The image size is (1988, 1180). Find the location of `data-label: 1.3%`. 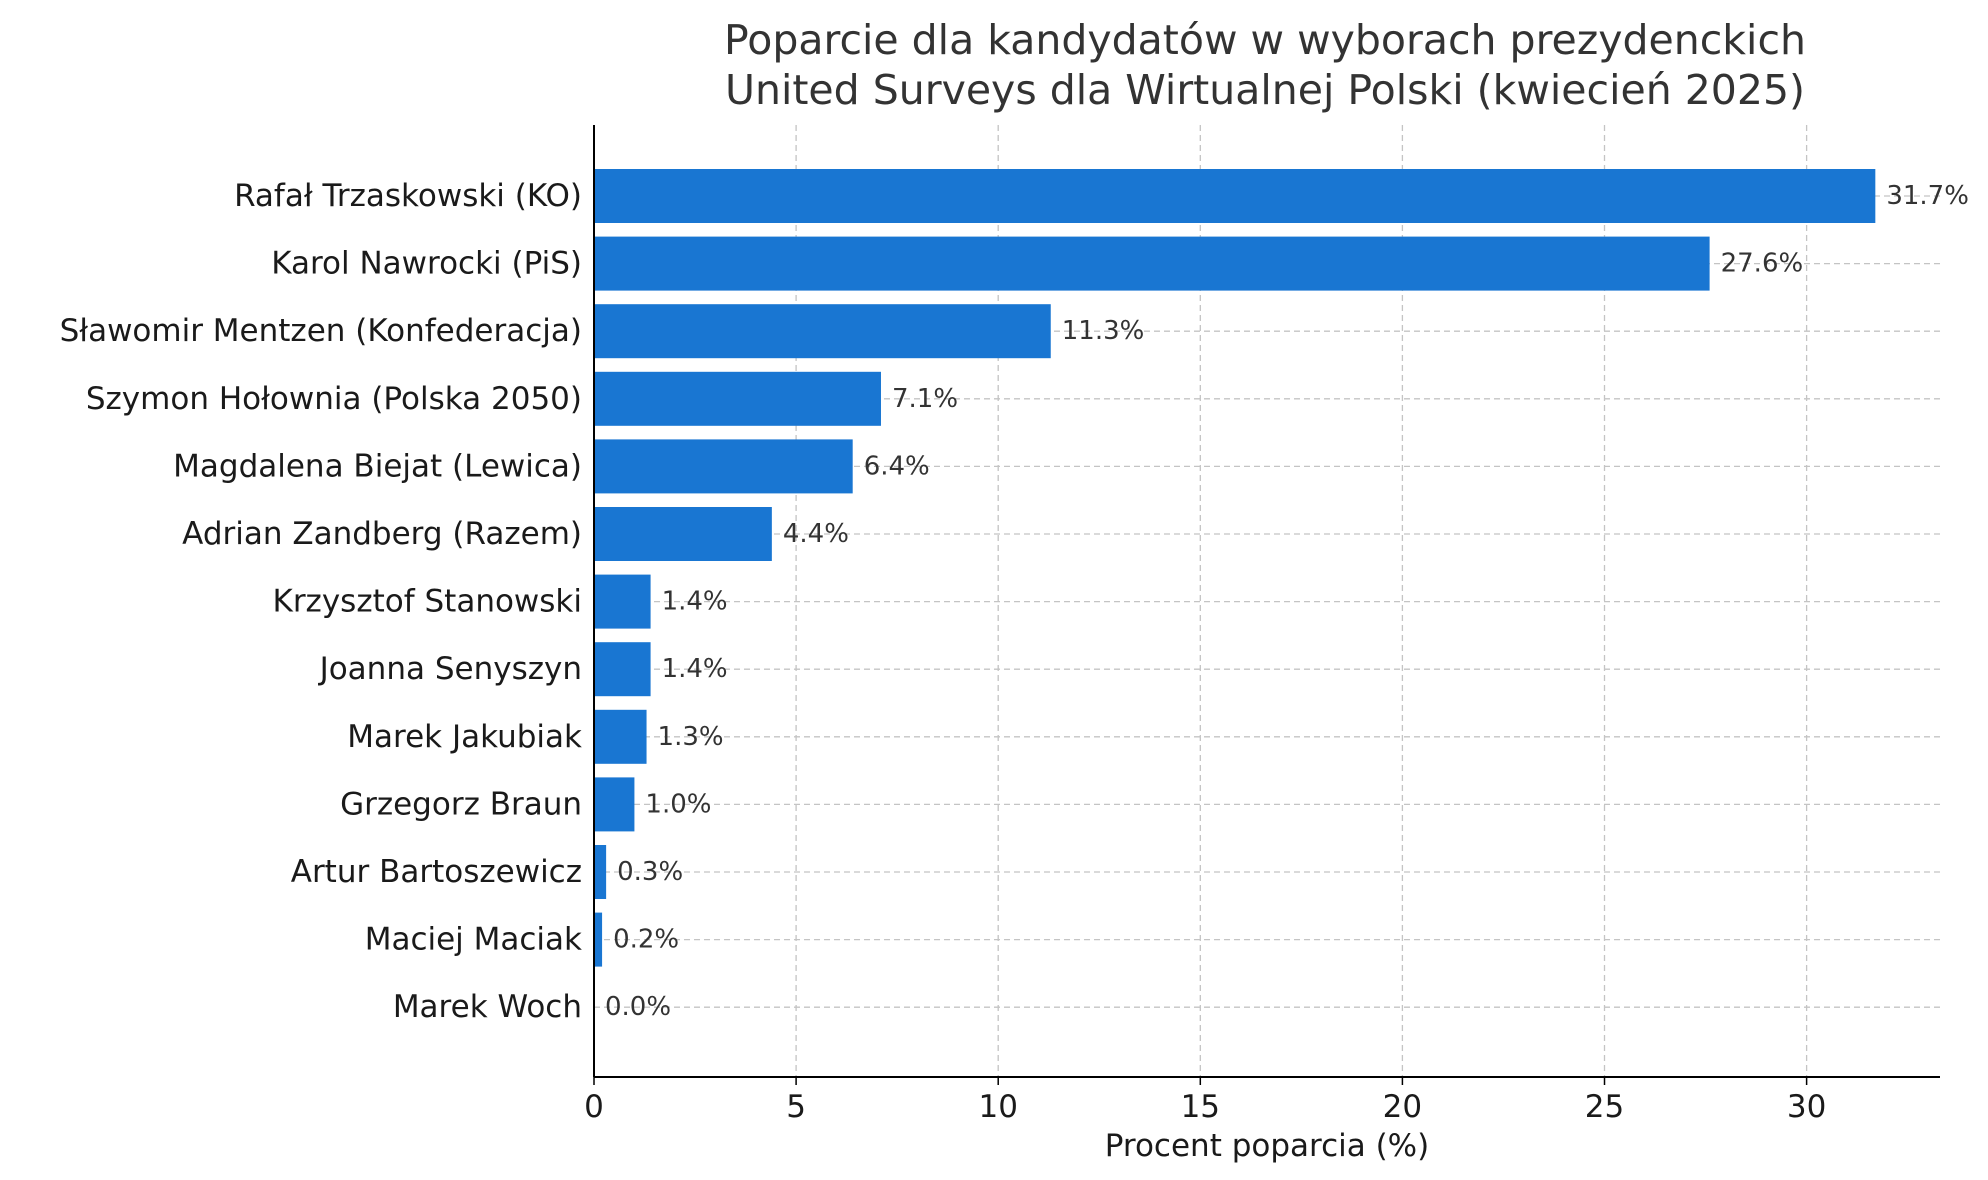

data-label: 1.3% is located at coordinates (691, 737).